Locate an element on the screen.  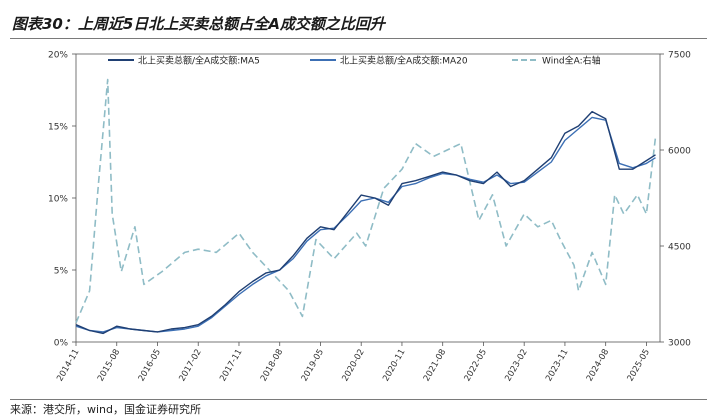
x-tick-label: 2015-08 is located at coordinates (109, 366).